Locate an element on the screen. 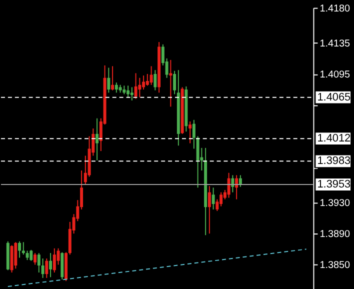 This screenshot has height=289, width=354. ref-line-label: 1.4012 is located at coordinates (334, 138).